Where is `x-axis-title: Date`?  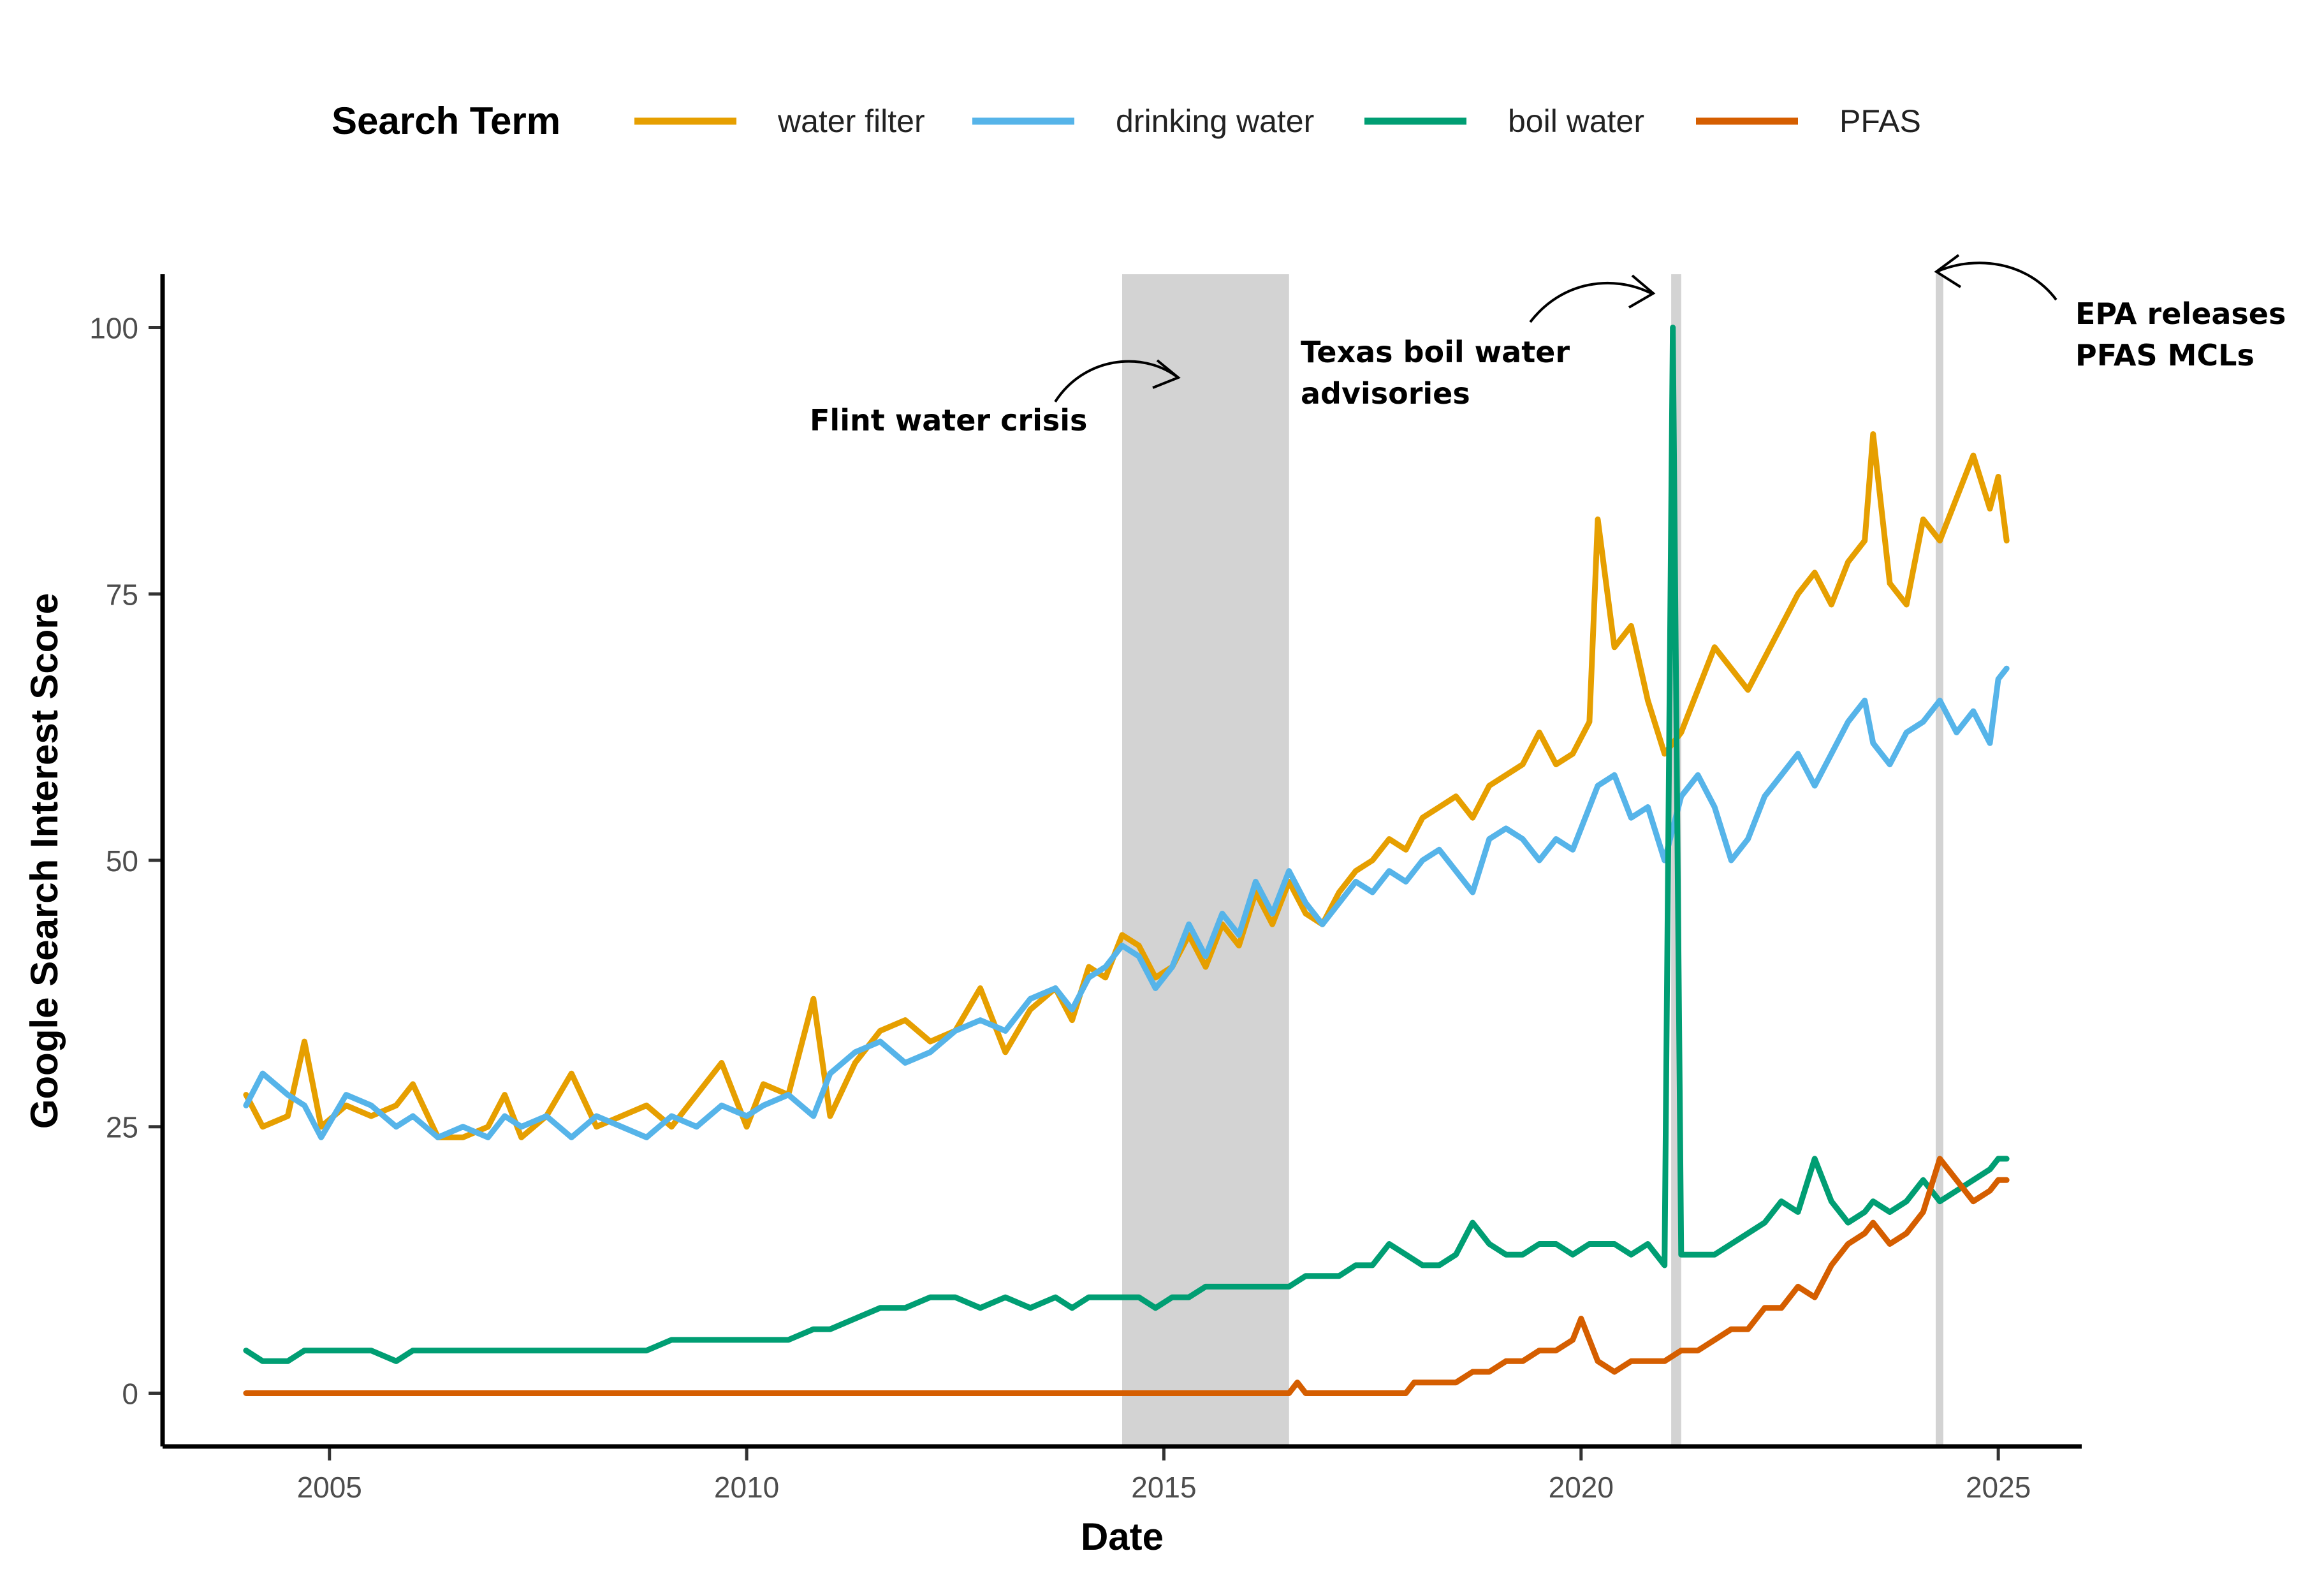 x-axis-title: Date is located at coordinates (1122, 1536).